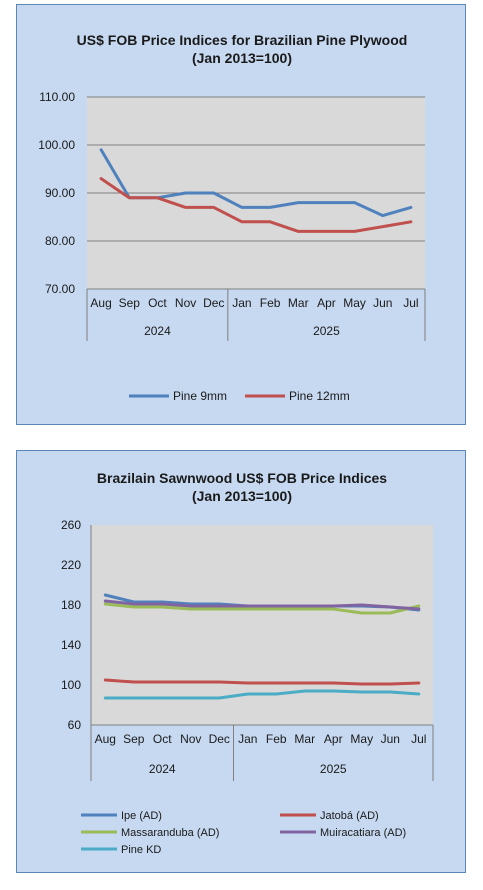  What do you see at coordinates (363, 833) in the screenshot?
I see `legend-label: Muiracatiara (AD)` at bounding box center [363, 833].